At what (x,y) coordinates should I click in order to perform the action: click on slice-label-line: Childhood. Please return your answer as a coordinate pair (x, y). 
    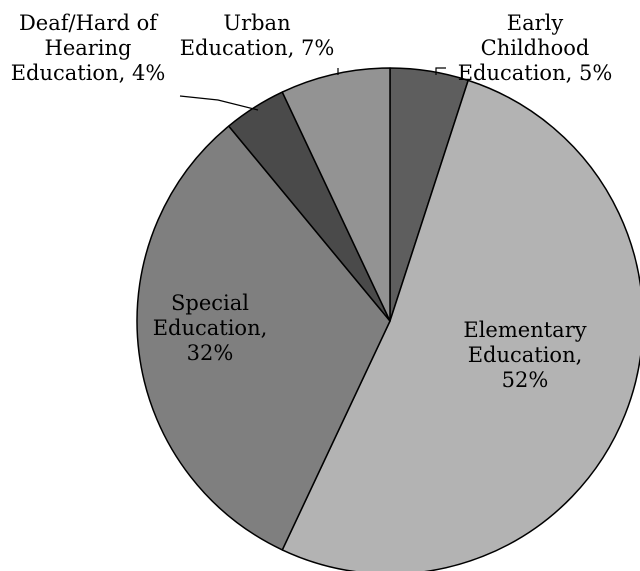
    Looking at the image, I should click on (535, 48).